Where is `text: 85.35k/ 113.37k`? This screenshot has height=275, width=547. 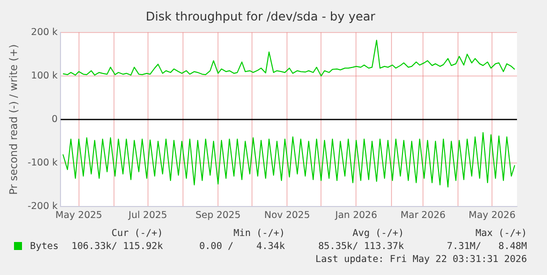 text: 85.35k/ 113.37k is located at coordinates (361, 247).